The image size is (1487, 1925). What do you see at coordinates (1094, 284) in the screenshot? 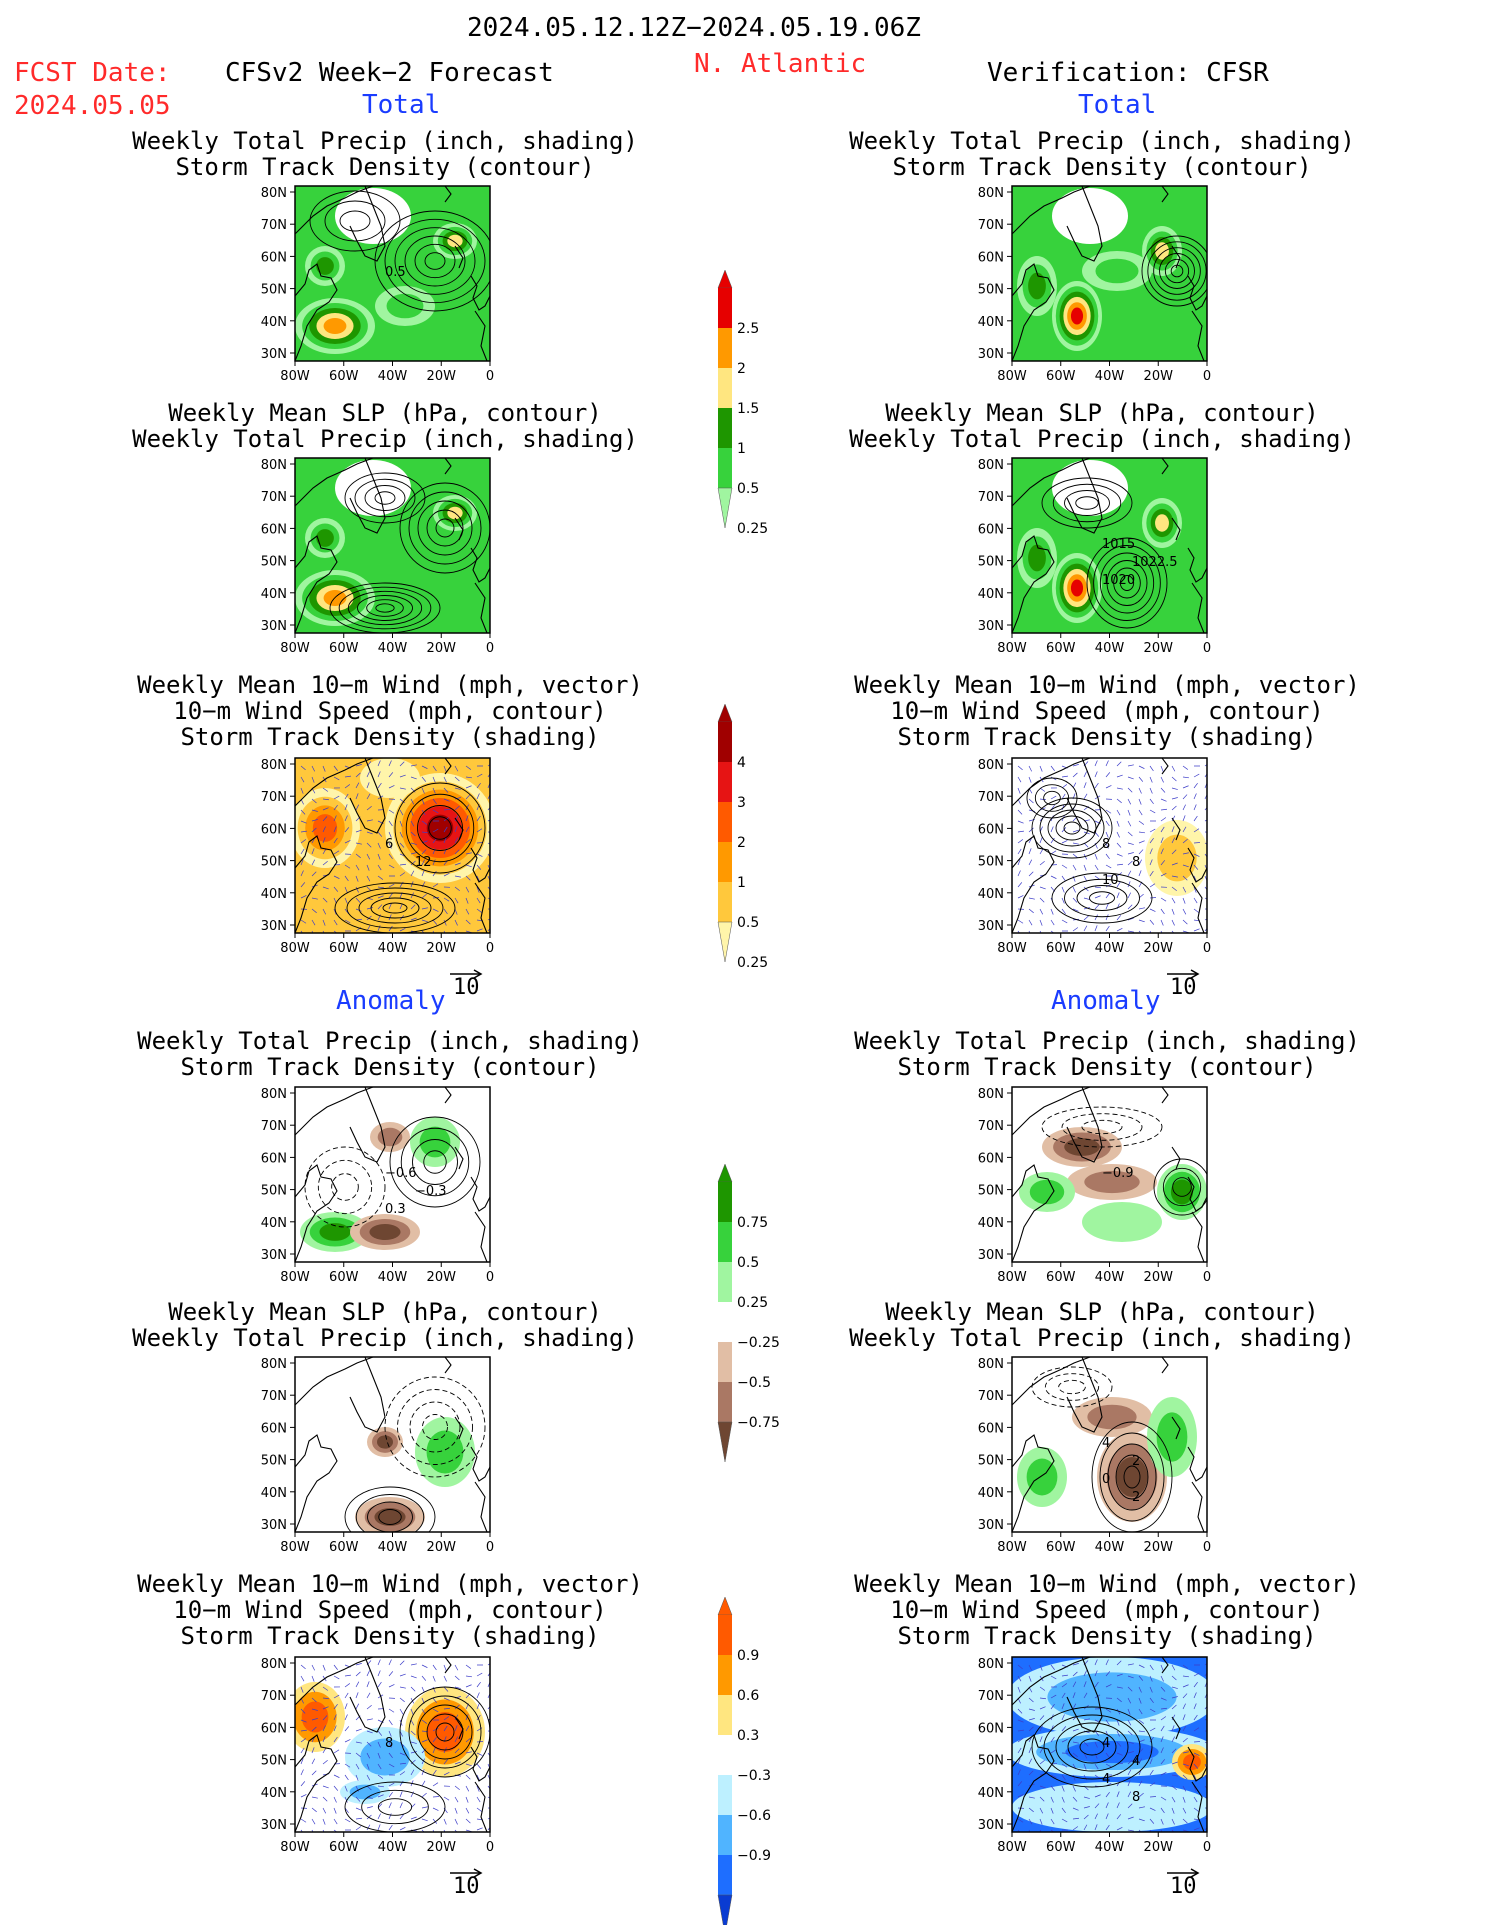
I see `map-vr-total-precip: 80N 70N 60N 50N 40N 30N 80W 60W 40W 20W 0` at bounding box center [1094, 284].